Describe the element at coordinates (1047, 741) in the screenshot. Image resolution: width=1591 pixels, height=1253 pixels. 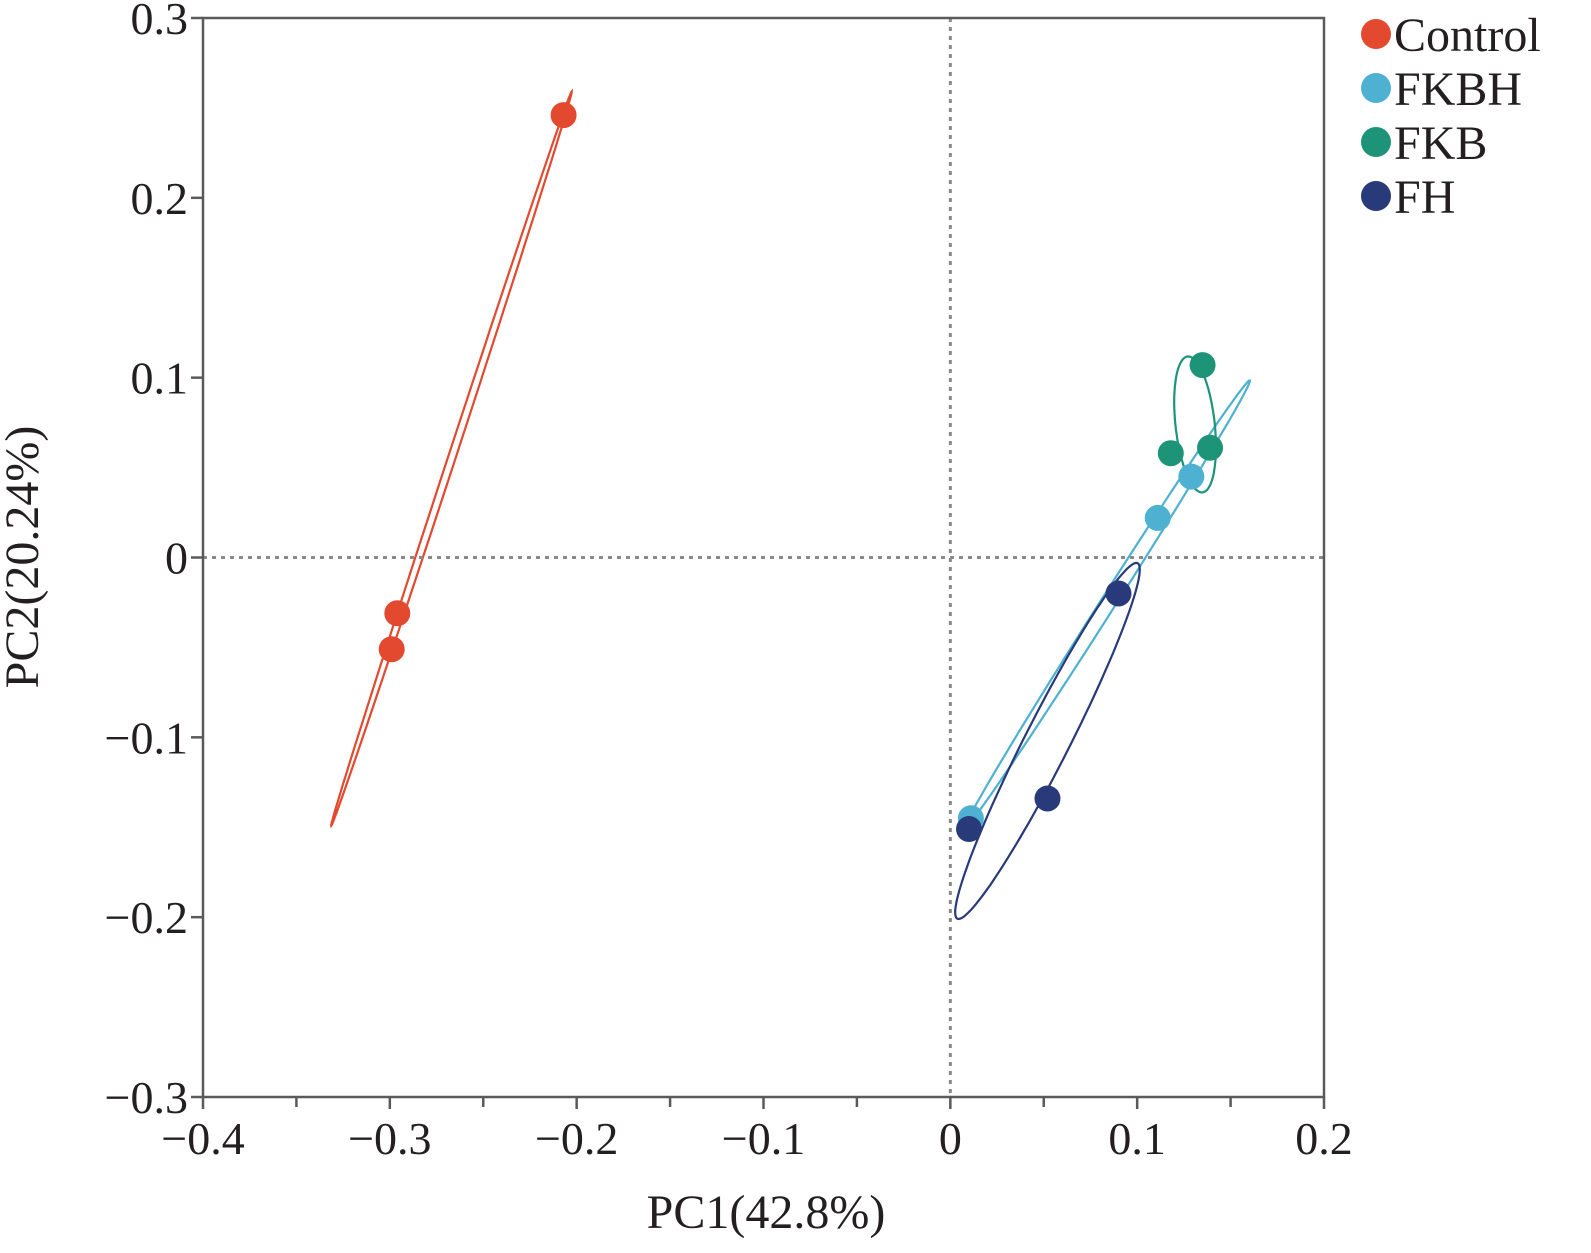
I see `ellipse-fh` at that location.